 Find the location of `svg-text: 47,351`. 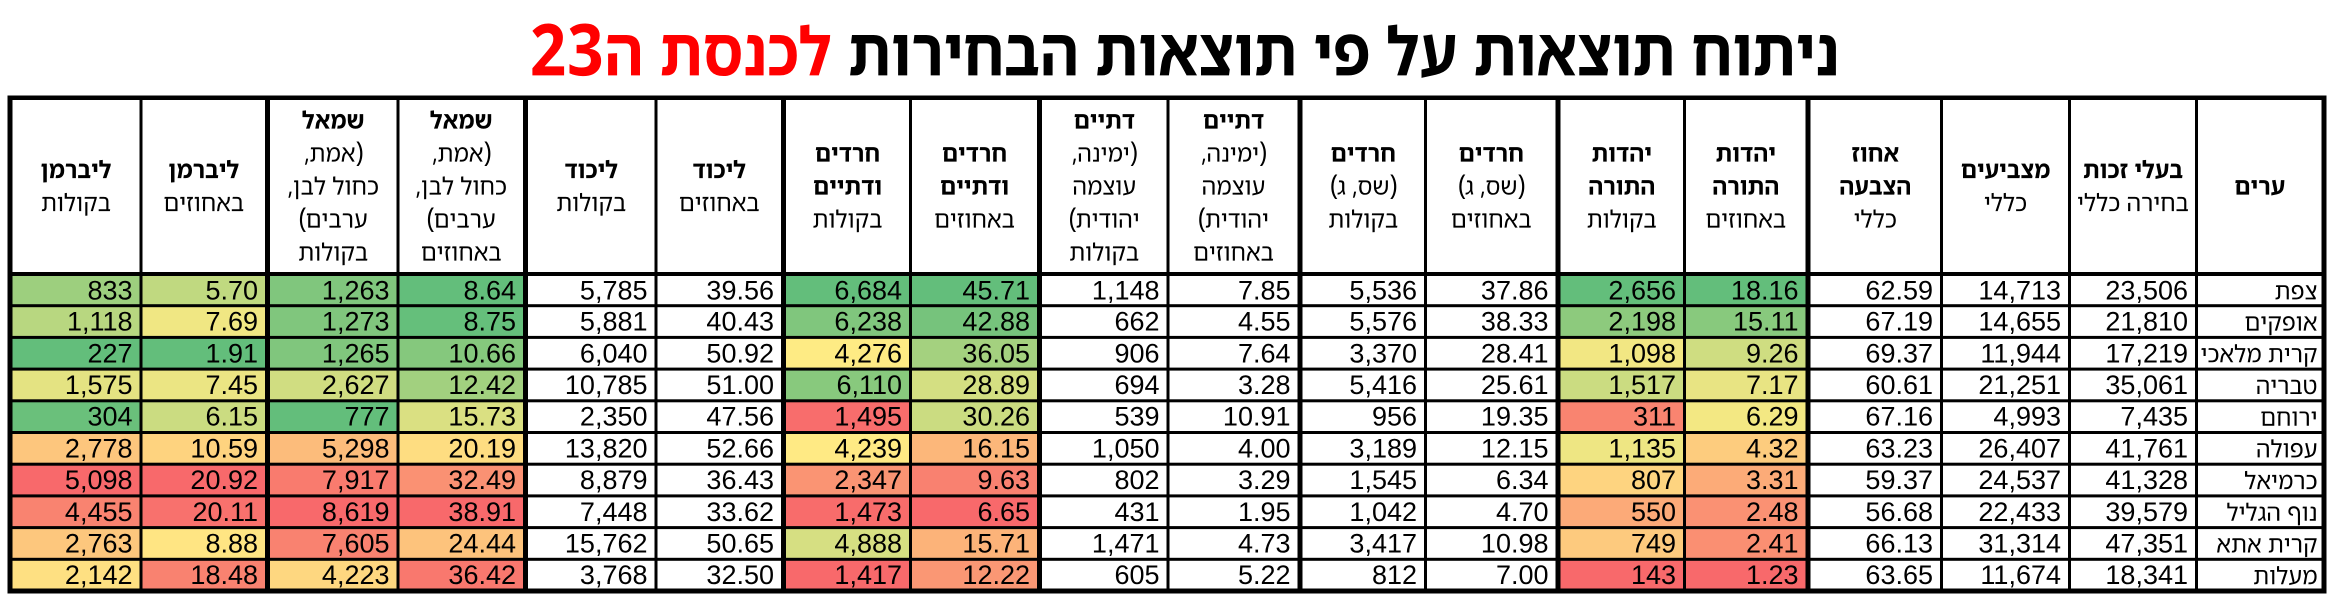

svg-text: 47,351 is located at coordinates (2146, 544).